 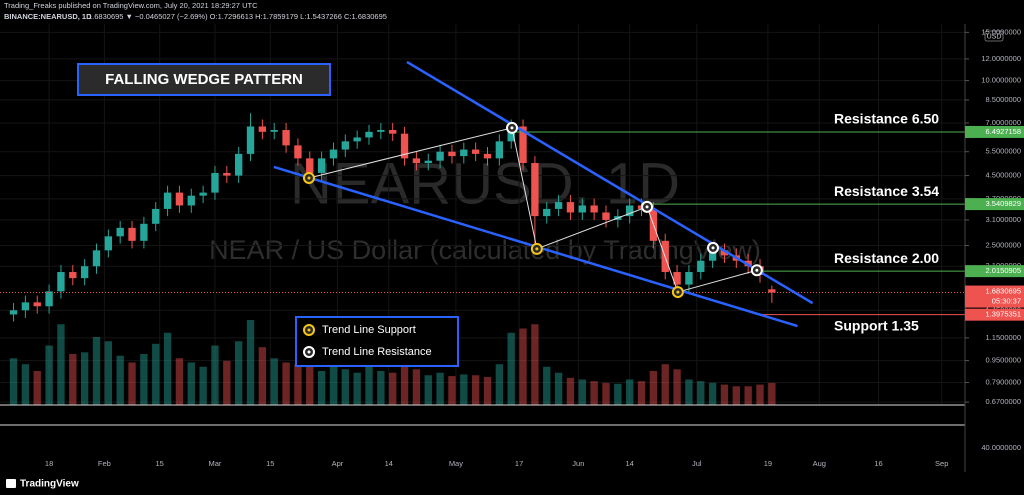 What do you see at coordinates (819, 463) in the screenshot?
I see `x-tick-label: Aug` at bounding box center [819, 463].